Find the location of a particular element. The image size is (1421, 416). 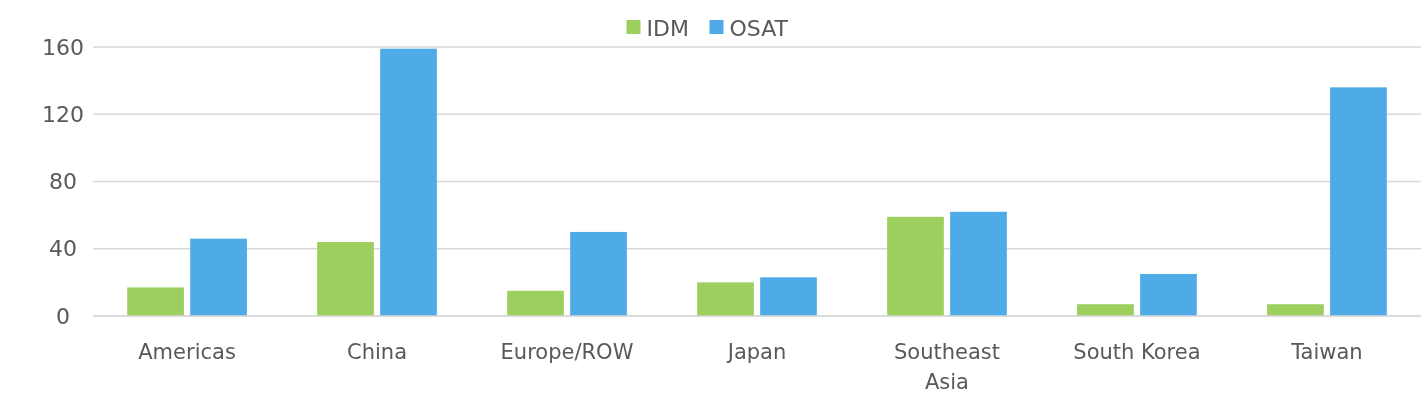

x-tick-label: Japan is located at coordinates (756, 352).